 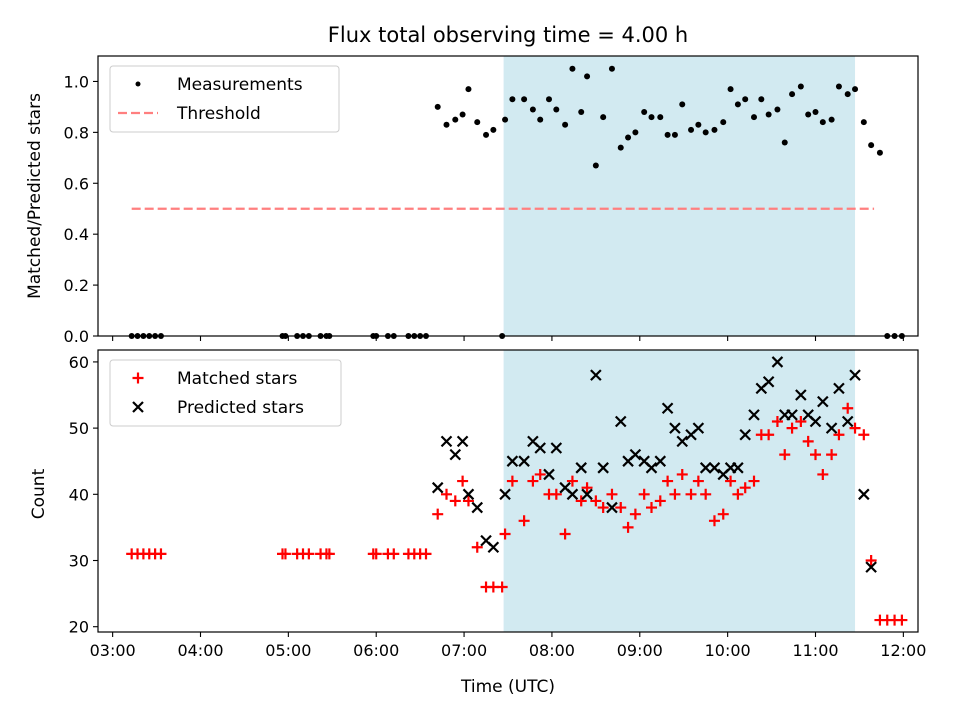 What do you see at coordinates (76, 132) in the screenshot?
I see `y-tick-label: 0.8` at bounding box center [76, 132].